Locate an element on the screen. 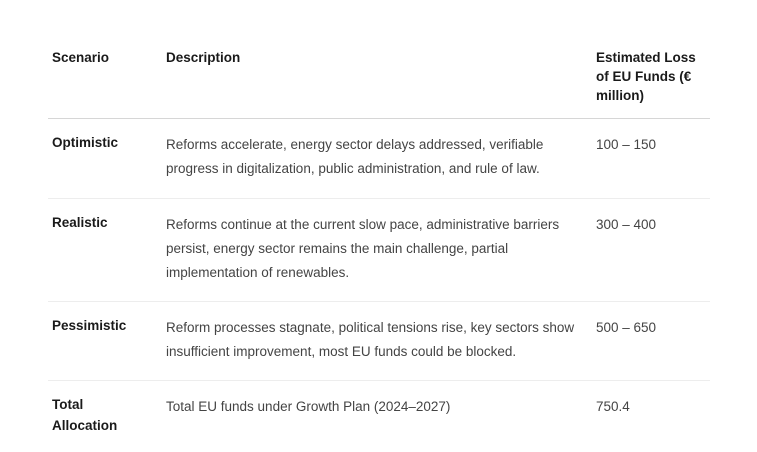  cell-scenario: Optimistic is located at coordinates (105, 158).